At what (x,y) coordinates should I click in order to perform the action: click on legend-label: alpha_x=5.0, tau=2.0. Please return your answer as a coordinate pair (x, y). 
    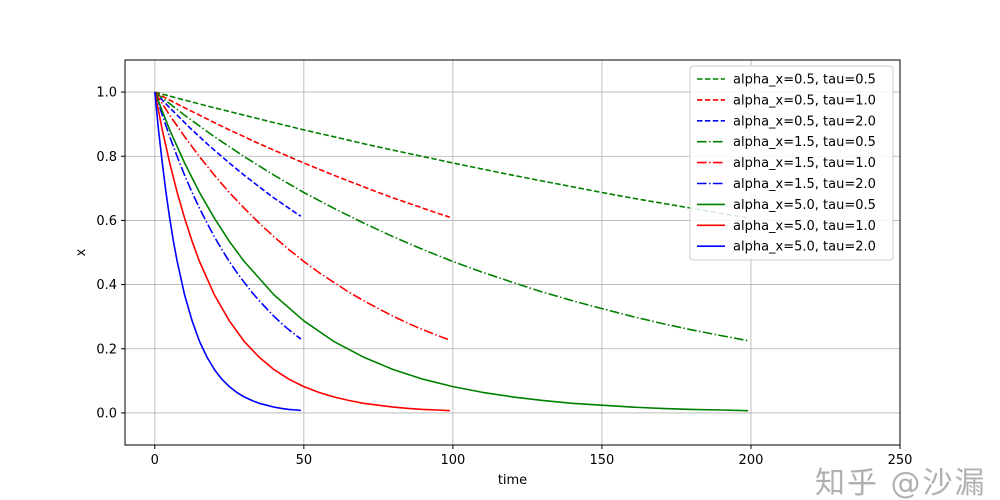
    Looking at the image, I should click on (804, 247).